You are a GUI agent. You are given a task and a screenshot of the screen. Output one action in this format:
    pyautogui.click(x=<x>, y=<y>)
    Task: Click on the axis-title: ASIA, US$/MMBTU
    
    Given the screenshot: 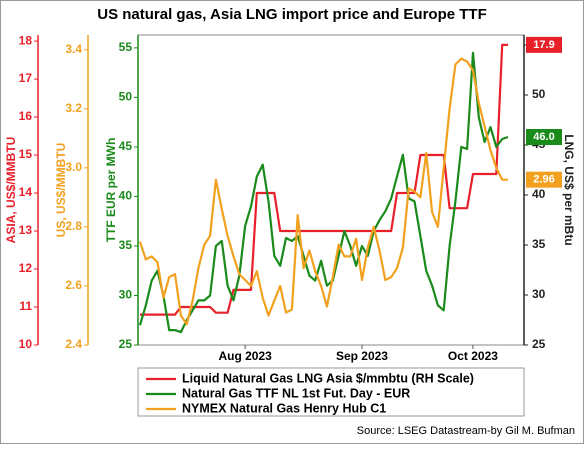 What is the action you would take?
    pyautogui.click(x=11, y=190)
    